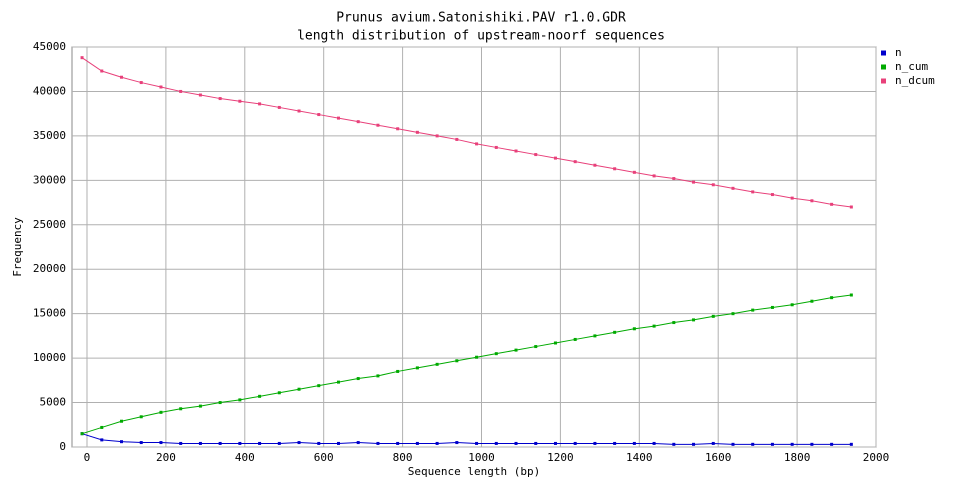 This screenshot has width=962, height=498. Describe the element at coordinates (324, 457) in the screenshot. I see `x-tick-label: 600` at that location.